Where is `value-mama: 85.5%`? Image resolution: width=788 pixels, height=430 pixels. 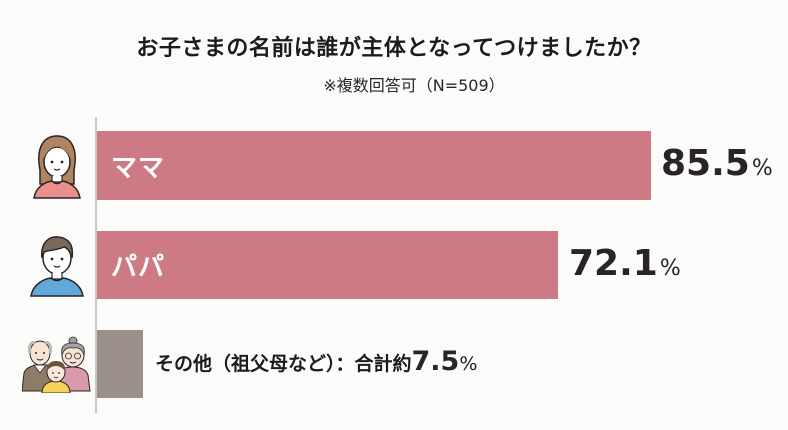
value-mama: 85.5% is located at coordinates (717, 163).